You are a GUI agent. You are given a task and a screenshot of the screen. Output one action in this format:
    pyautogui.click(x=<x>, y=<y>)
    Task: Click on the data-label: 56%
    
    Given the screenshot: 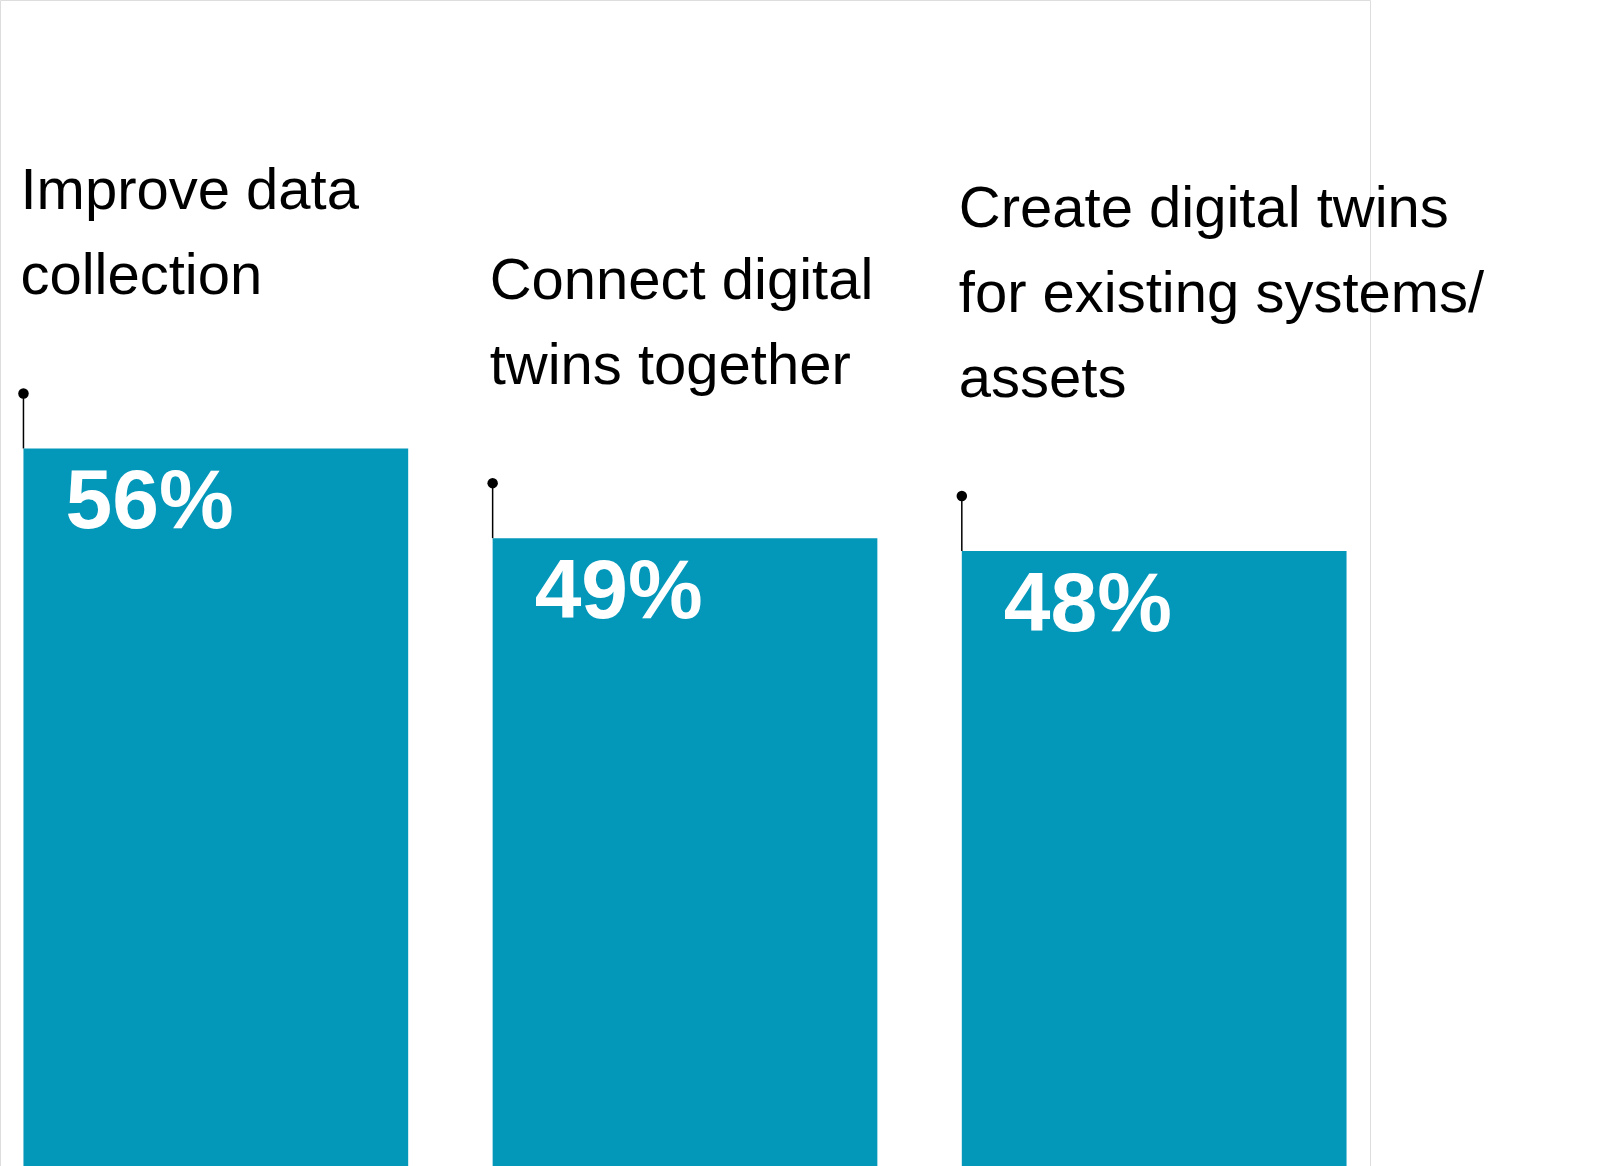 What is the action you would take?
    pyautogui.click(x=149, y=499)
    